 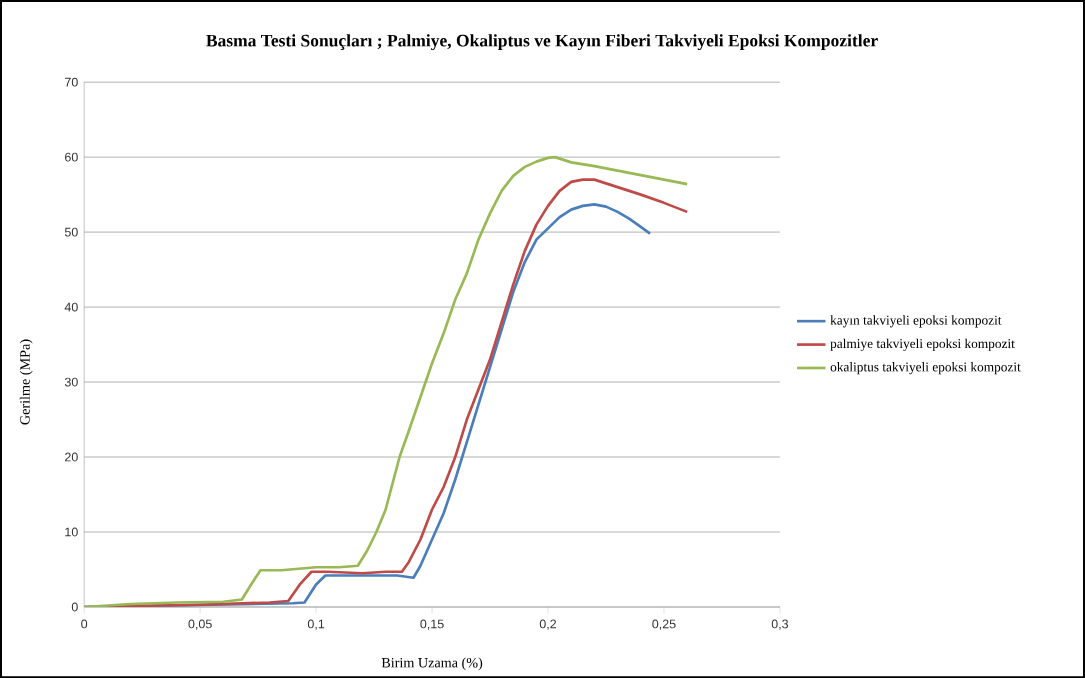 I want to click on y-tick-label: 0, so click(x=74, y=607).